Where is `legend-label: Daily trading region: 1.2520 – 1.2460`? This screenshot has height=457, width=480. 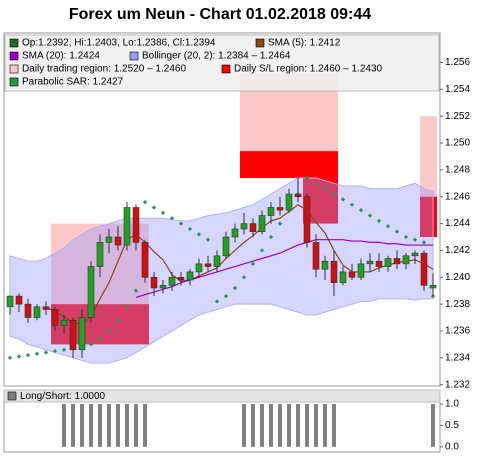 legend-label: Daily trading region: 1.2520 – 1.2460 is located at coordinates (104, 69).